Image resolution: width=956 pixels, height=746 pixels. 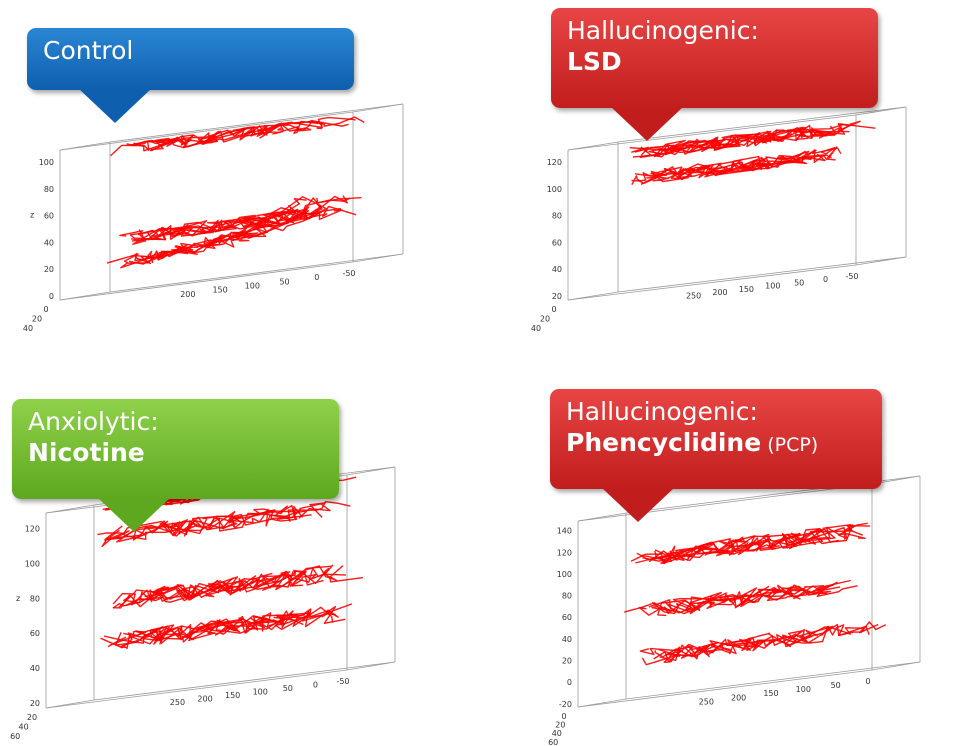 I want to click on callout-pcp: Hallucinogenic: Phencyclidine (PCP), so click(x=716, y=455).